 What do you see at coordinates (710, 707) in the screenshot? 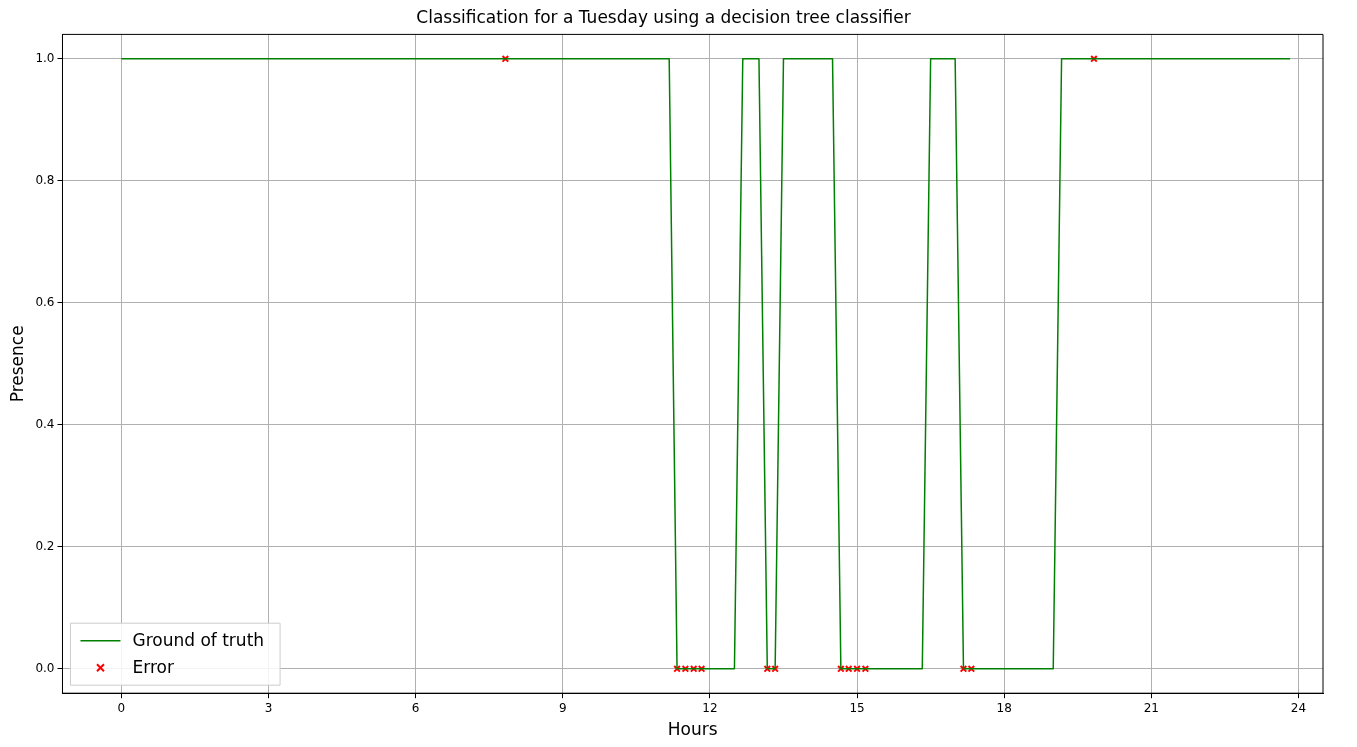
I see `x-tick-label: 12` at bounding box center [710, 707].